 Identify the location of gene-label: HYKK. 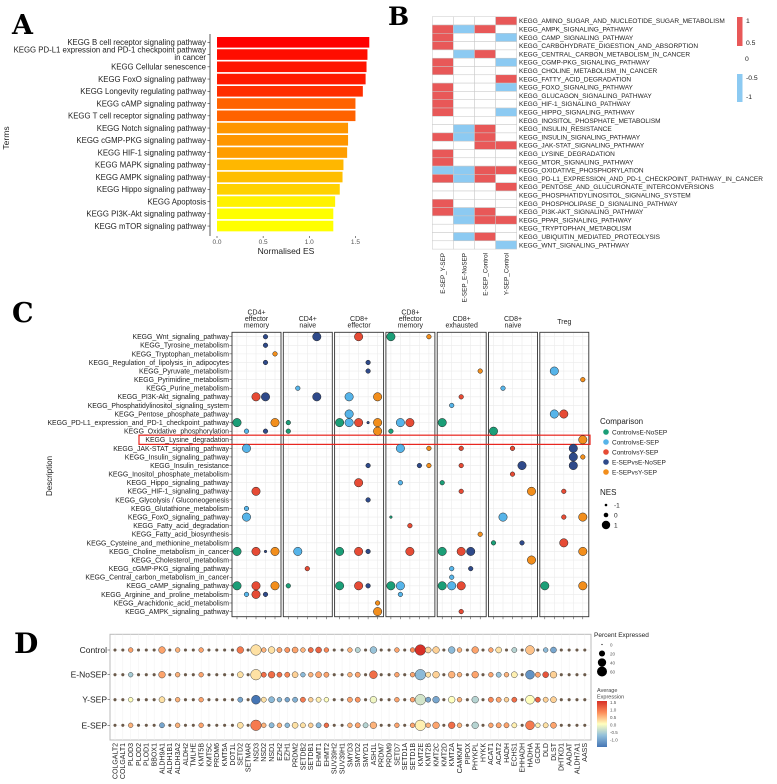
(483, 752).